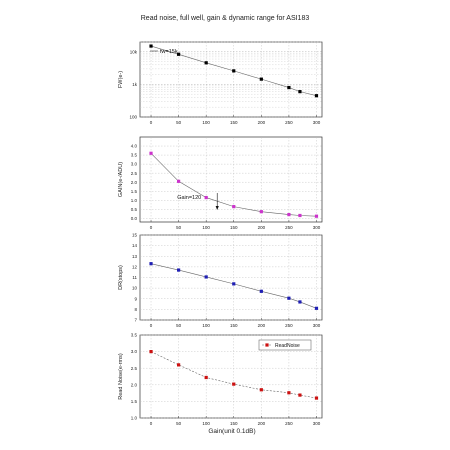  What do you see at coordinates (134, 384) in the screenshot?
I see `y-tick-label: 2.0` at bounding box center [134, 384].